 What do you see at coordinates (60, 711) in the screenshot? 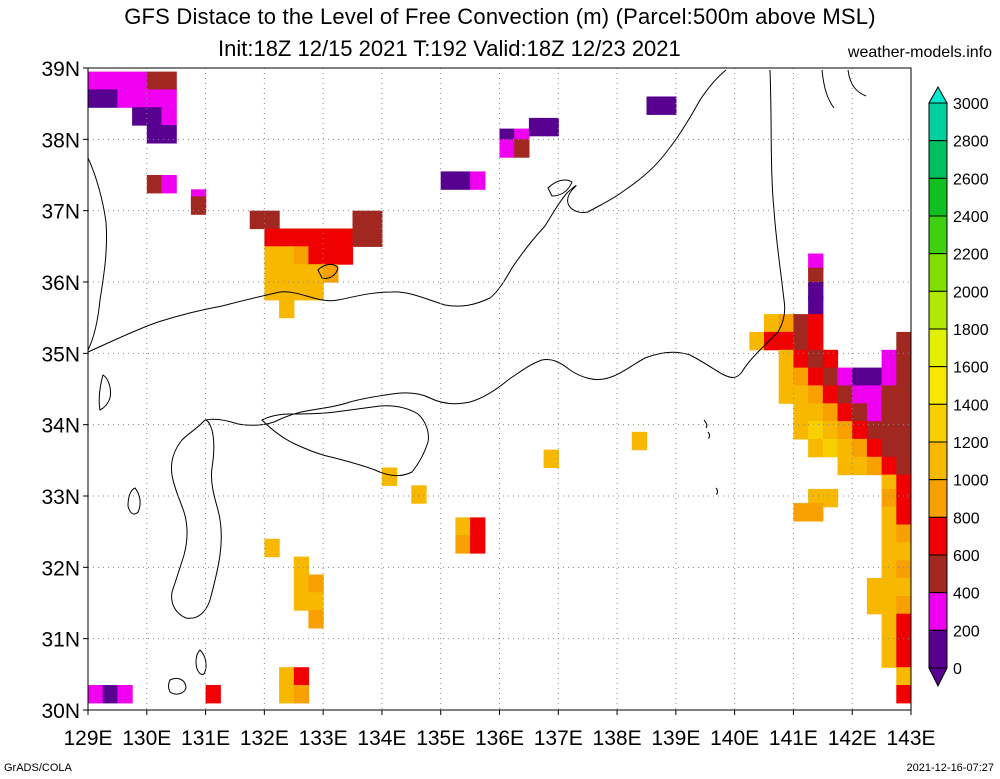
I see `lat-tick-label: 30N` at bounding box center [60, 711].